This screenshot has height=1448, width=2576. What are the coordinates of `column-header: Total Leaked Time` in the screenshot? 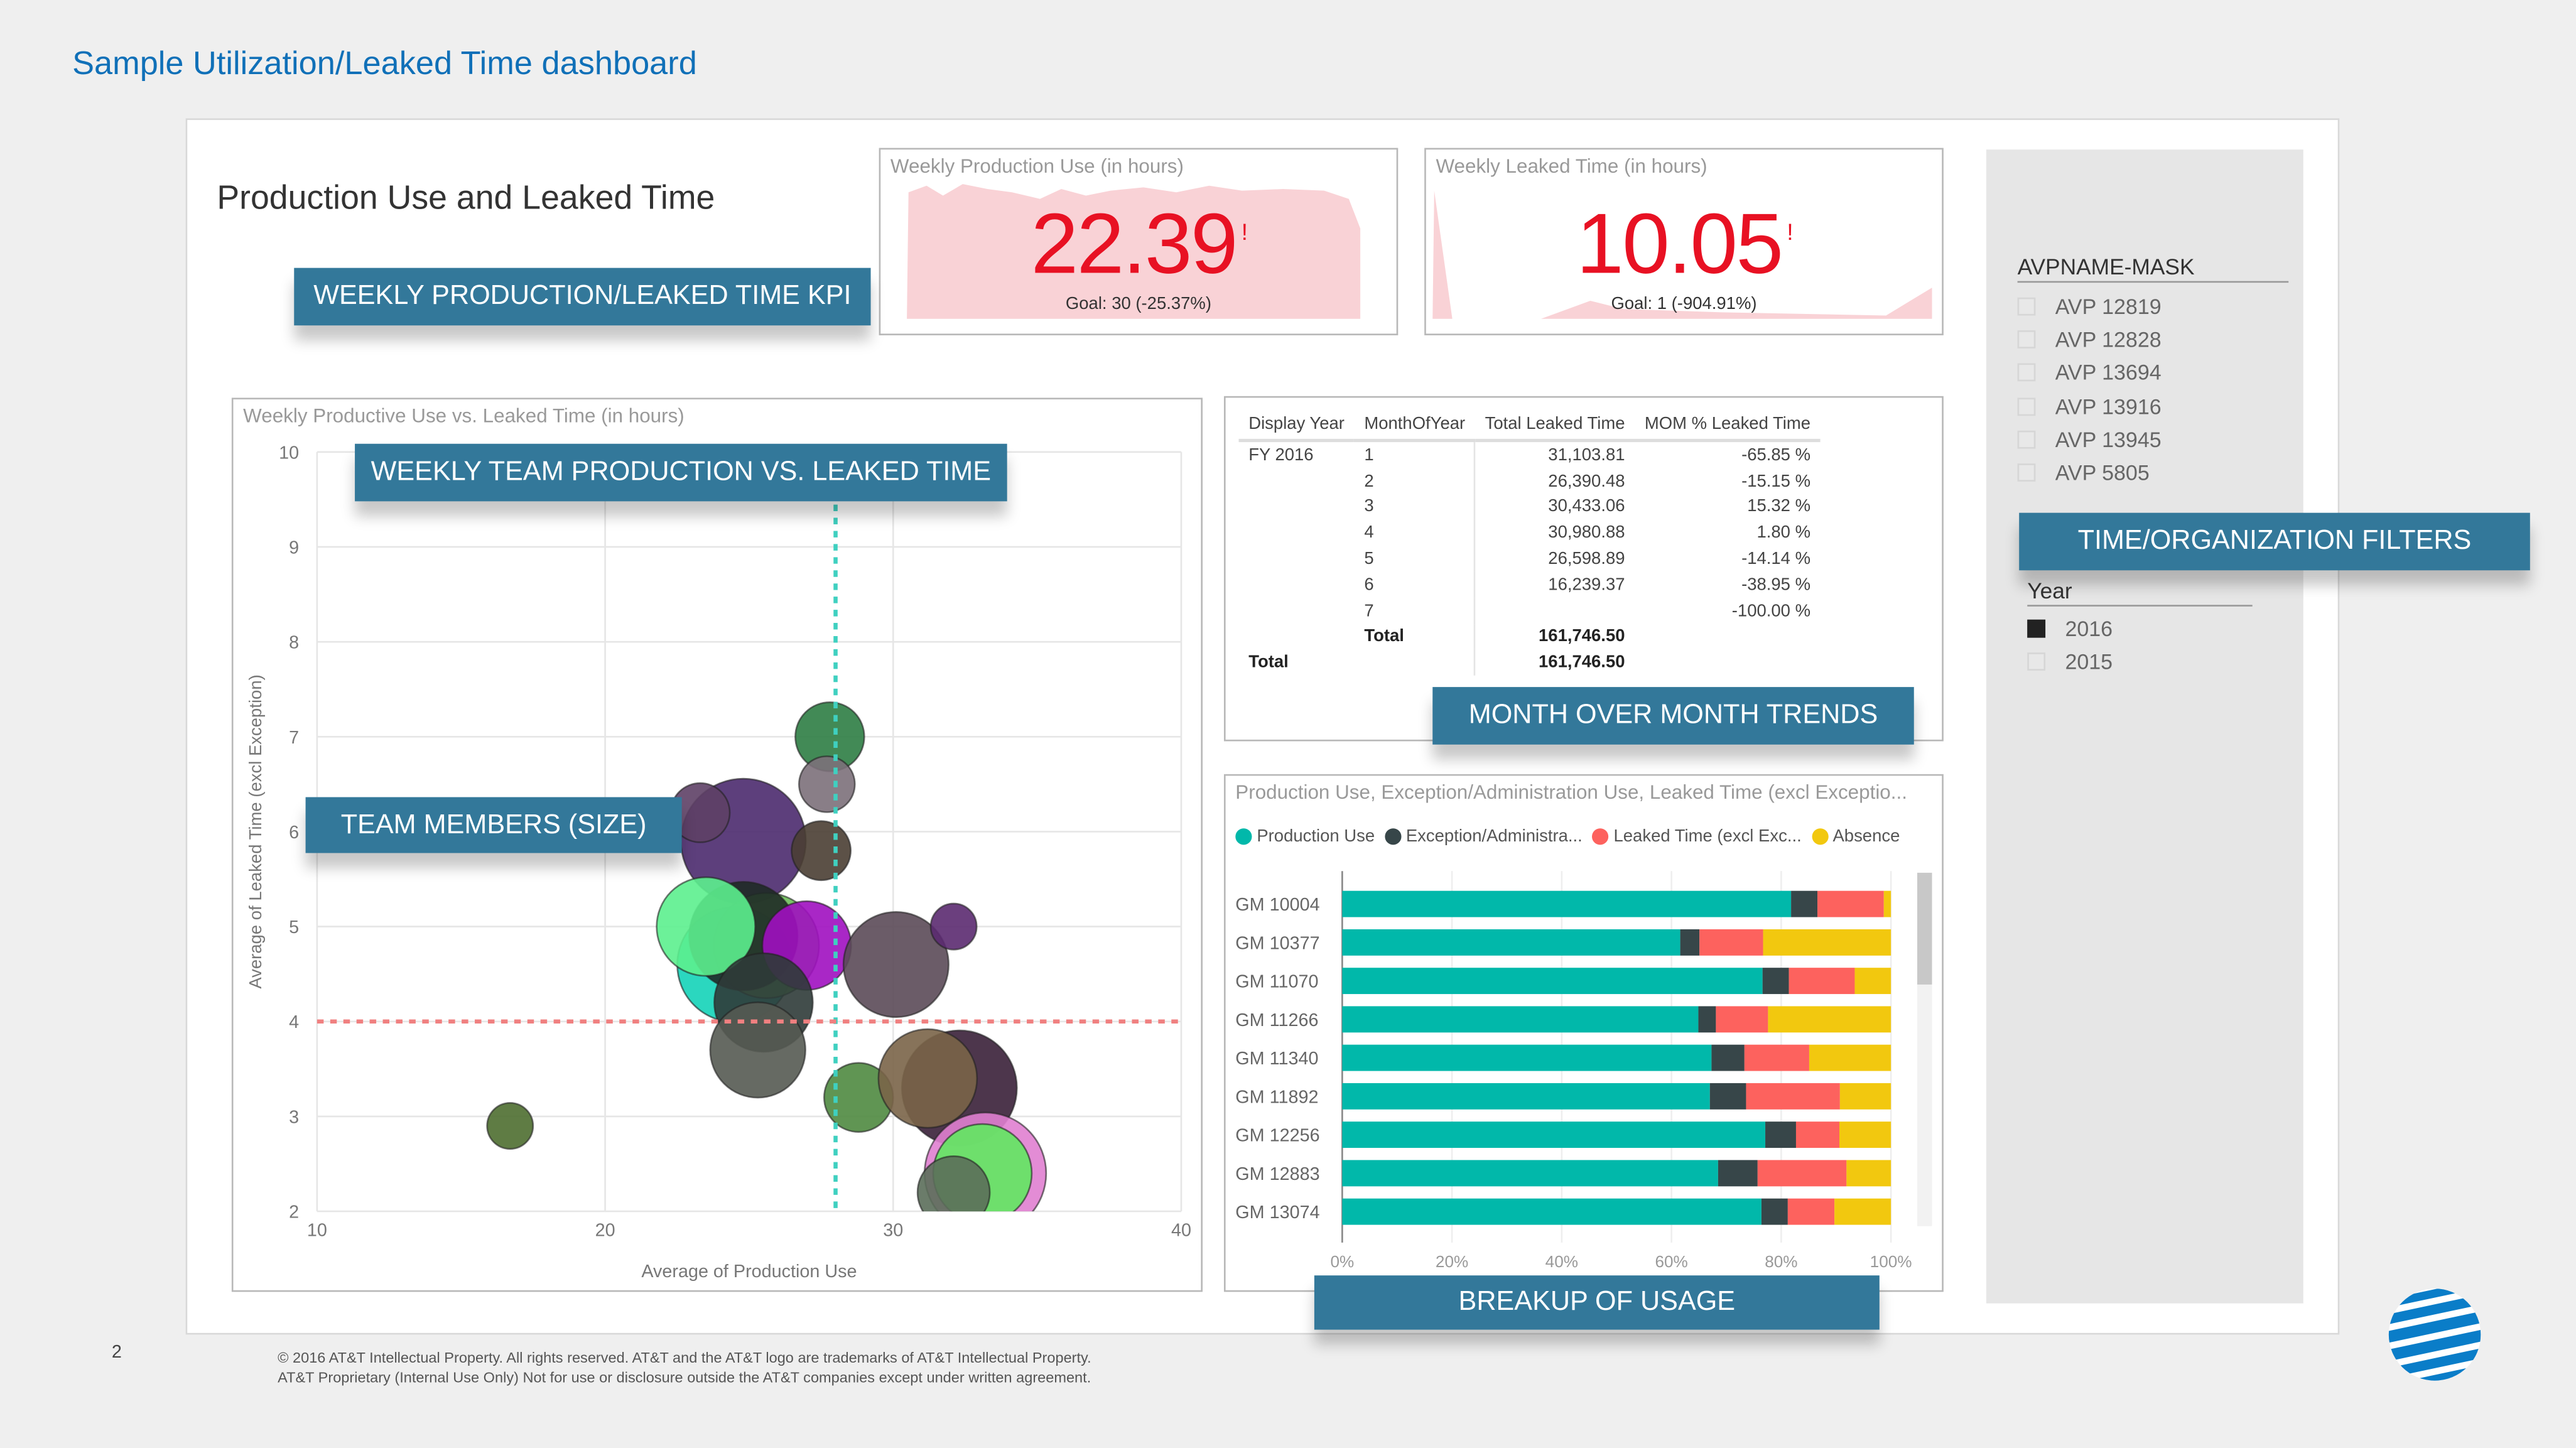 It's located at (1555, 427).